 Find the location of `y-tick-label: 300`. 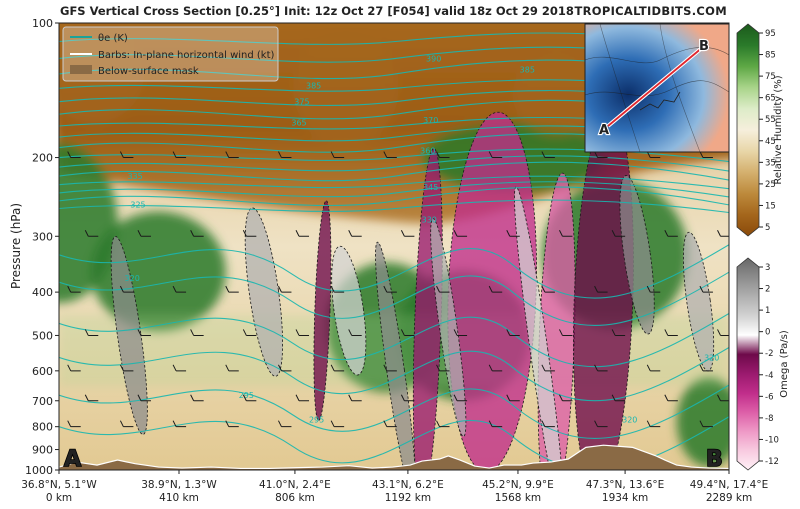

y-tick-label: 300 is located at coordinates (42, 236).